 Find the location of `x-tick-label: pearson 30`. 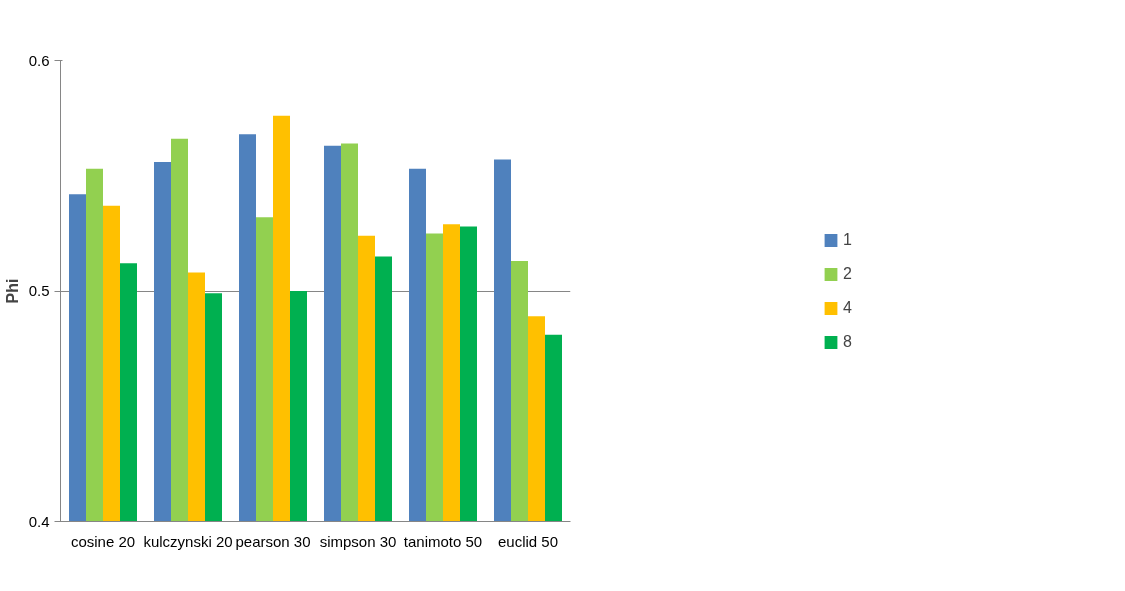

x-tick-label: pearson 30 is located at coordinates (273, 541).